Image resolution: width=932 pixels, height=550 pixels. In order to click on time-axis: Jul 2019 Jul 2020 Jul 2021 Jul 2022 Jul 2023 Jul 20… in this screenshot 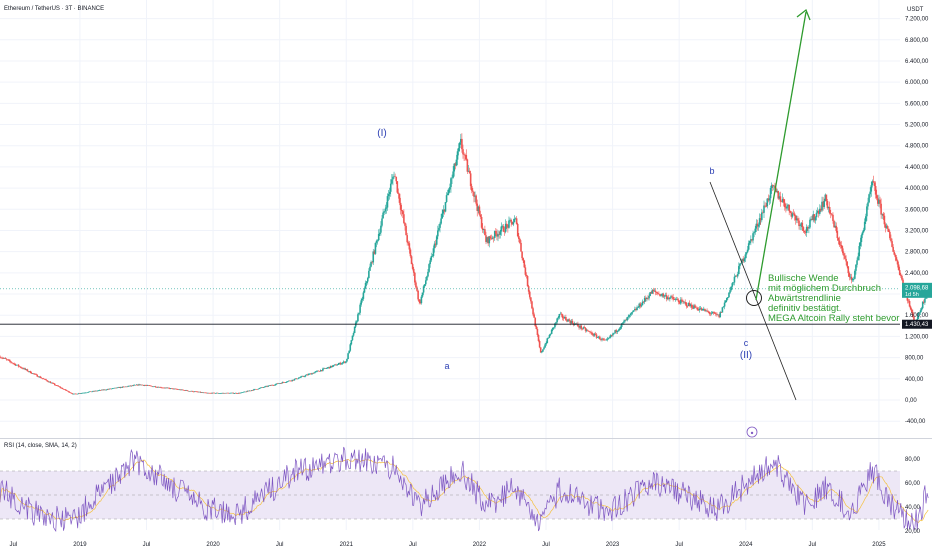, I will do `click(447, 545)`.